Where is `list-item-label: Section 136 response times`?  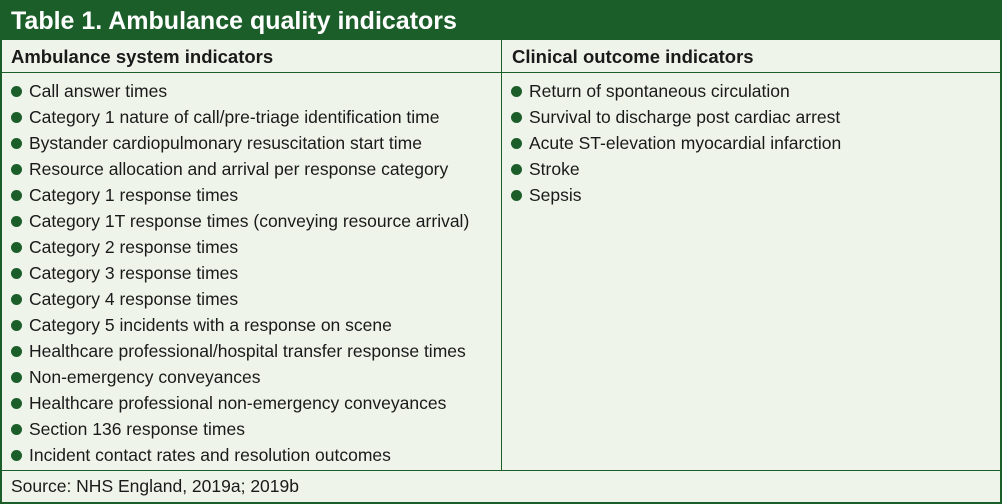
list-item-label: Section 136 response times is located at coordinates (137, 429).